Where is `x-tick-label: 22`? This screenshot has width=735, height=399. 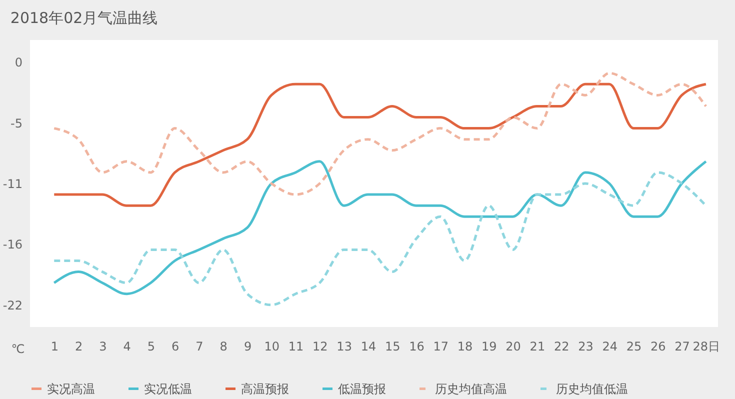
x-tick-label: 22 is located at coordinates (562, 347).